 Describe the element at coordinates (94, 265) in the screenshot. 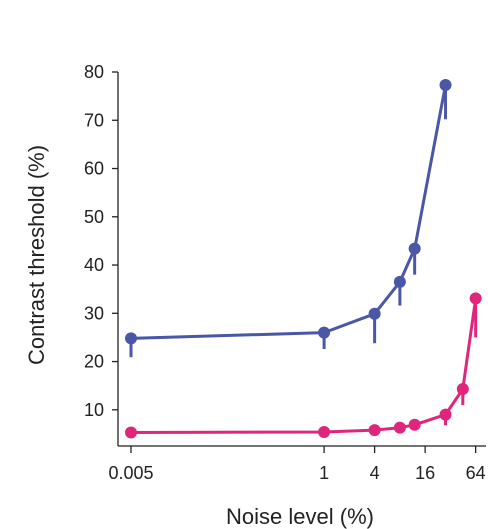

I see `y-tick-label: 40` at that location.